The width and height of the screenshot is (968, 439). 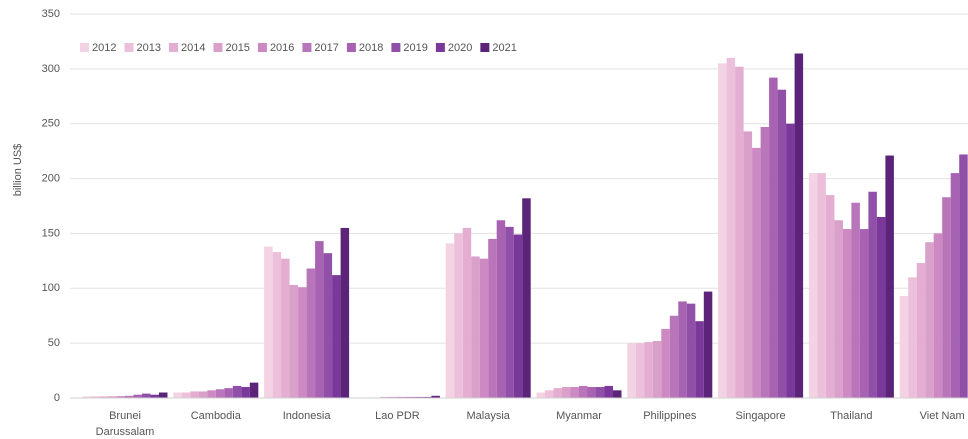 What do you see at coordinates (18, 170) in the screenshot?
I see `y-axis-label: billion US$` at bounding box center [18, 170].